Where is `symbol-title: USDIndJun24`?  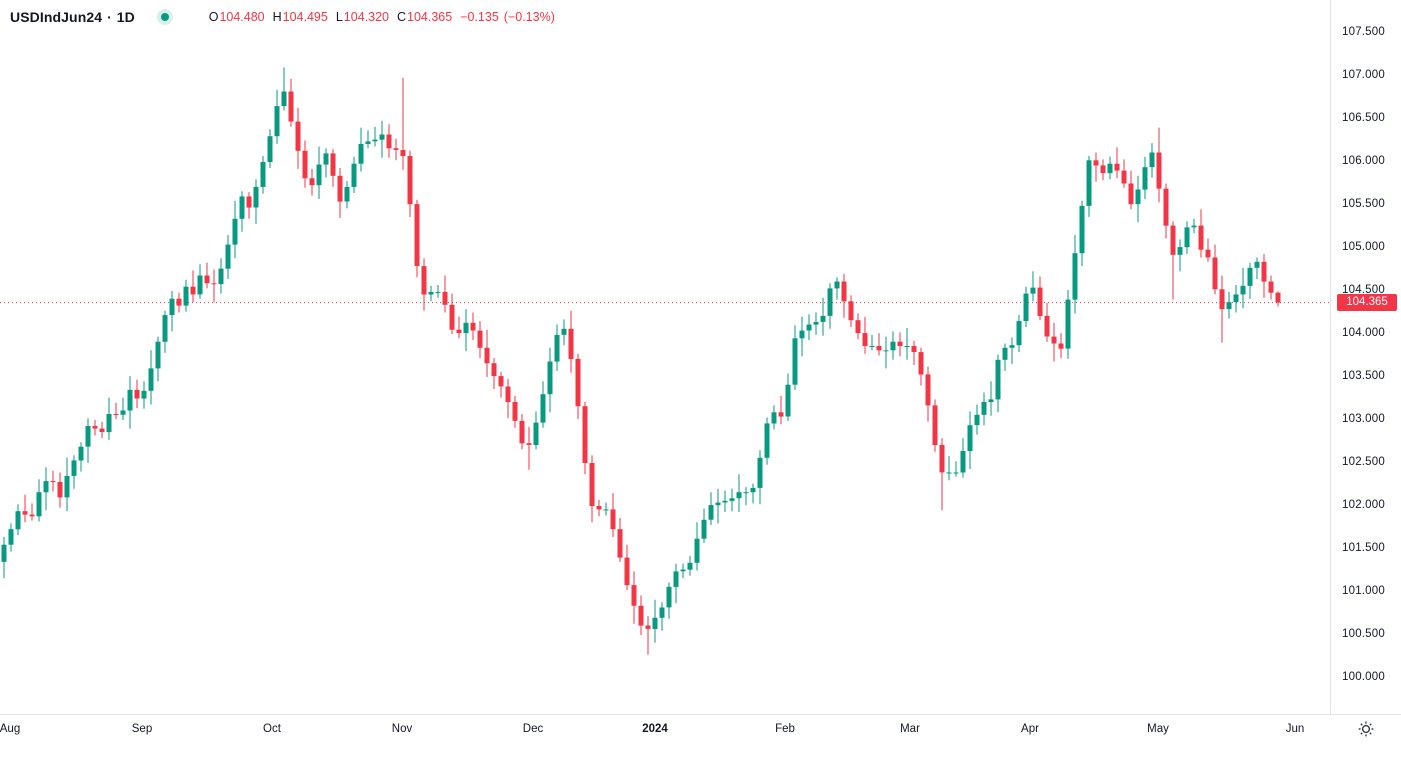 symbol-title: USDIndJun24 is located at coordinates (56, 17).